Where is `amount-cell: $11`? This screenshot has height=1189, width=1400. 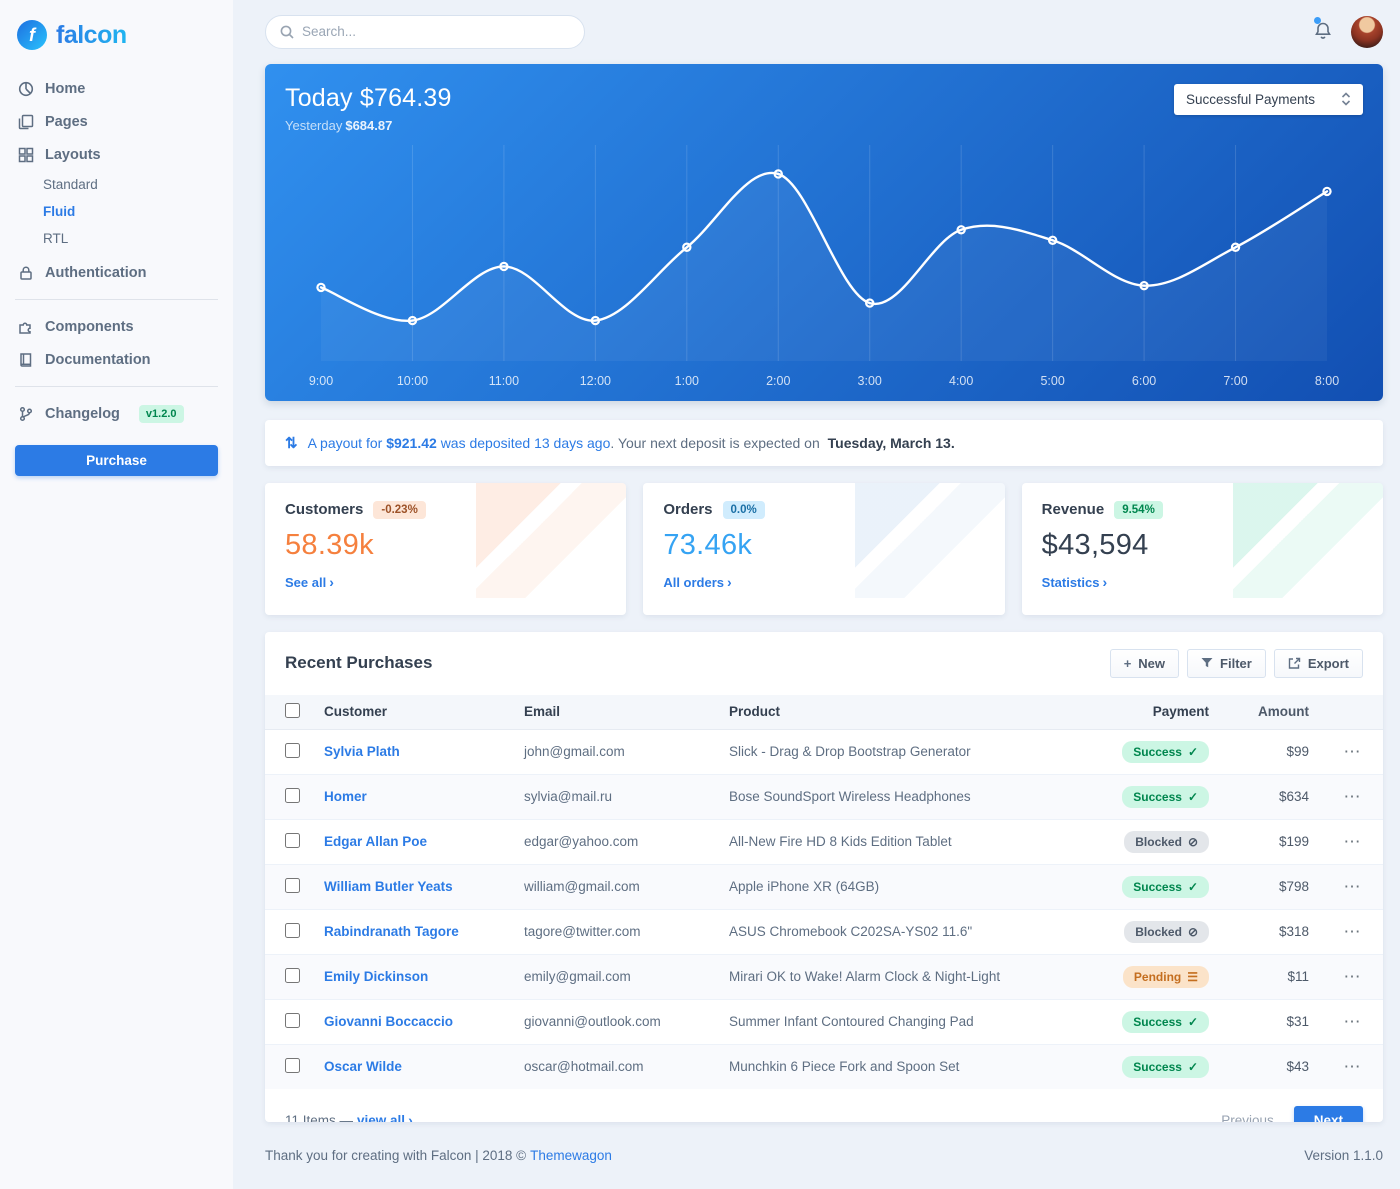 amount-cell: $11 is located at coordinates (1271, 976).